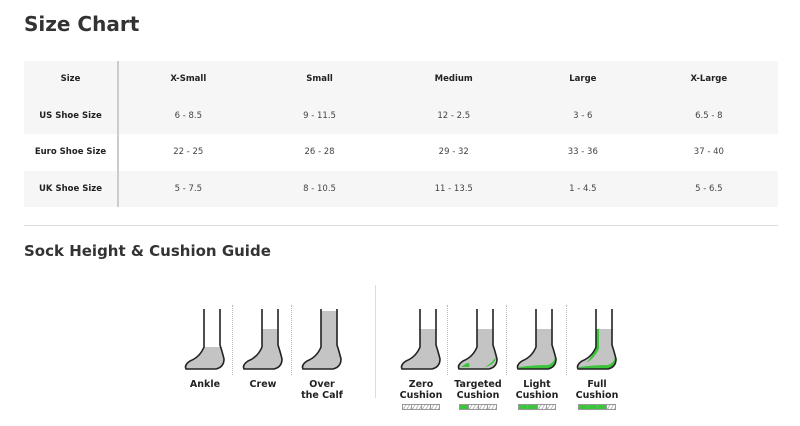  Describe the element at coordinates (71, 79) in the screenshot. I see `header-size: Size` at that location.